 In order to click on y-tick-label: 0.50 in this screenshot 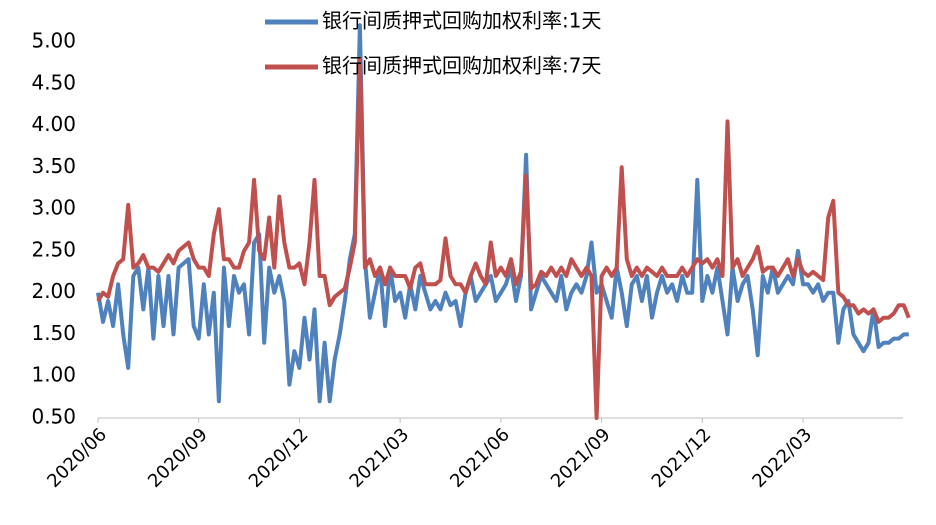, I will do `click(53, 417)`.